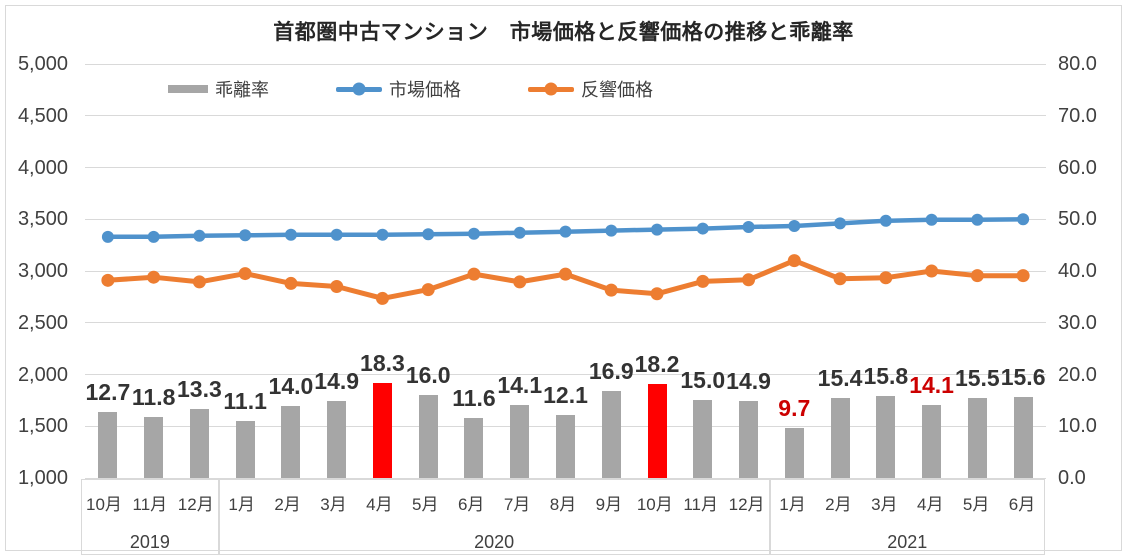  Describe the element at coordinates (382, 363) in the screenshot. I see `divergence-rate-value-label: 18.3` at that location.